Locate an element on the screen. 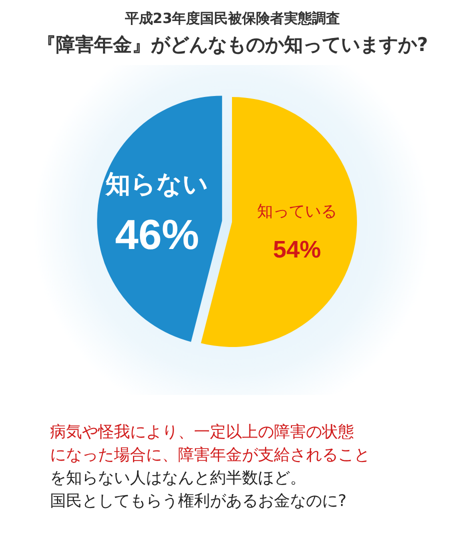 This screenshot has width=465, height=543. chart-subtitle: 『障害年金』がどんなものか知っていますか? is located at coordinates (233, 45).